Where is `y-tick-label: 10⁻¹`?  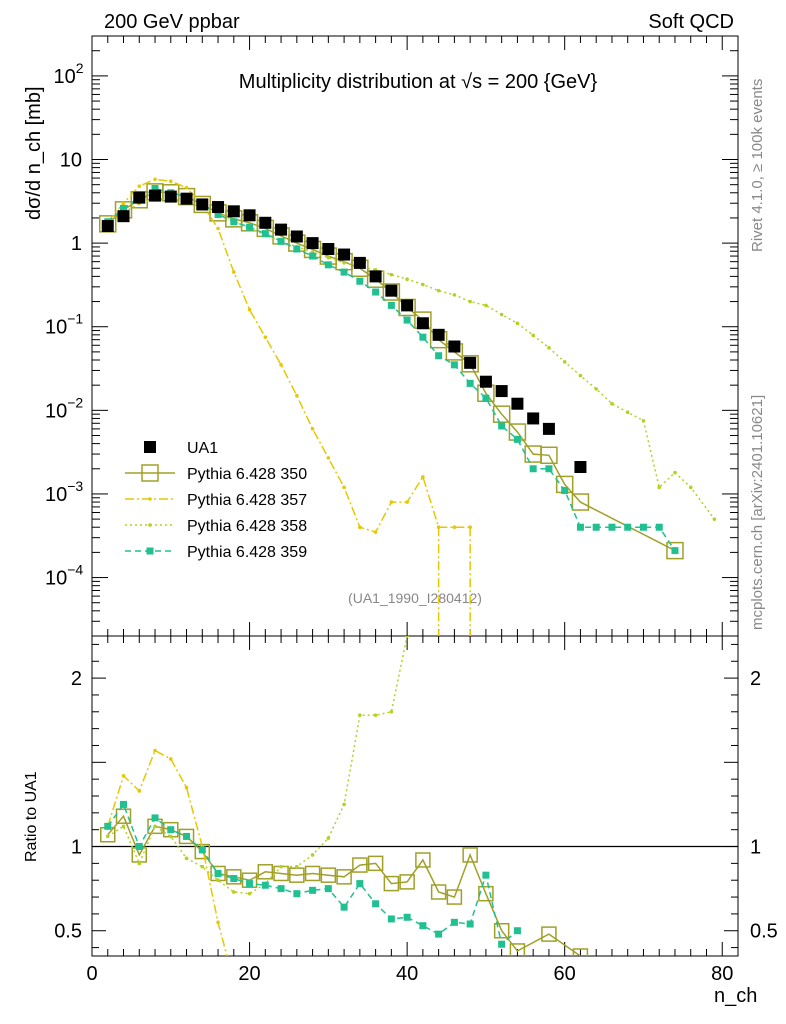 y-tick-label: 10⁻¹ is located at coordinates (64, 325).